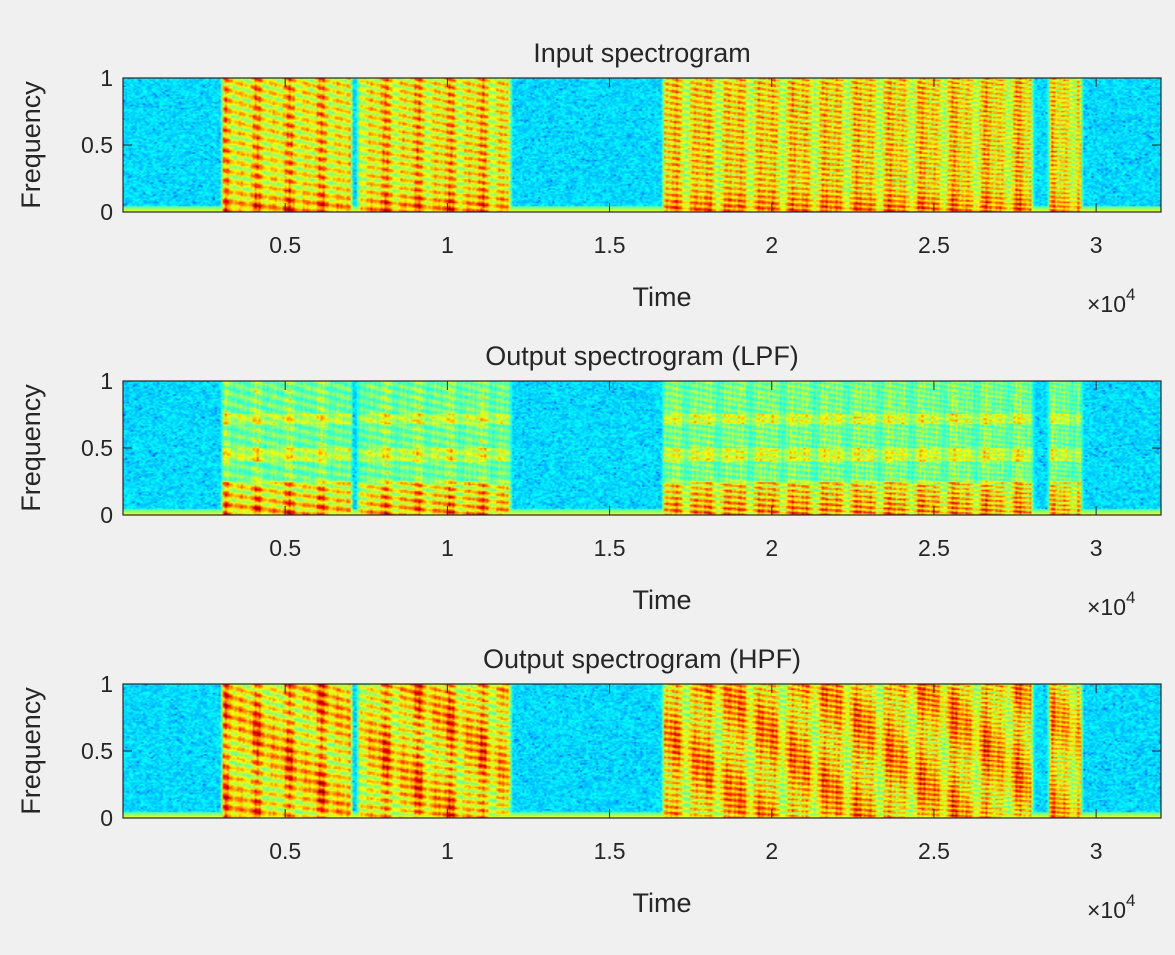  I want to click on subplot-title: Output spectrogram (HPF), so click(642, 659).